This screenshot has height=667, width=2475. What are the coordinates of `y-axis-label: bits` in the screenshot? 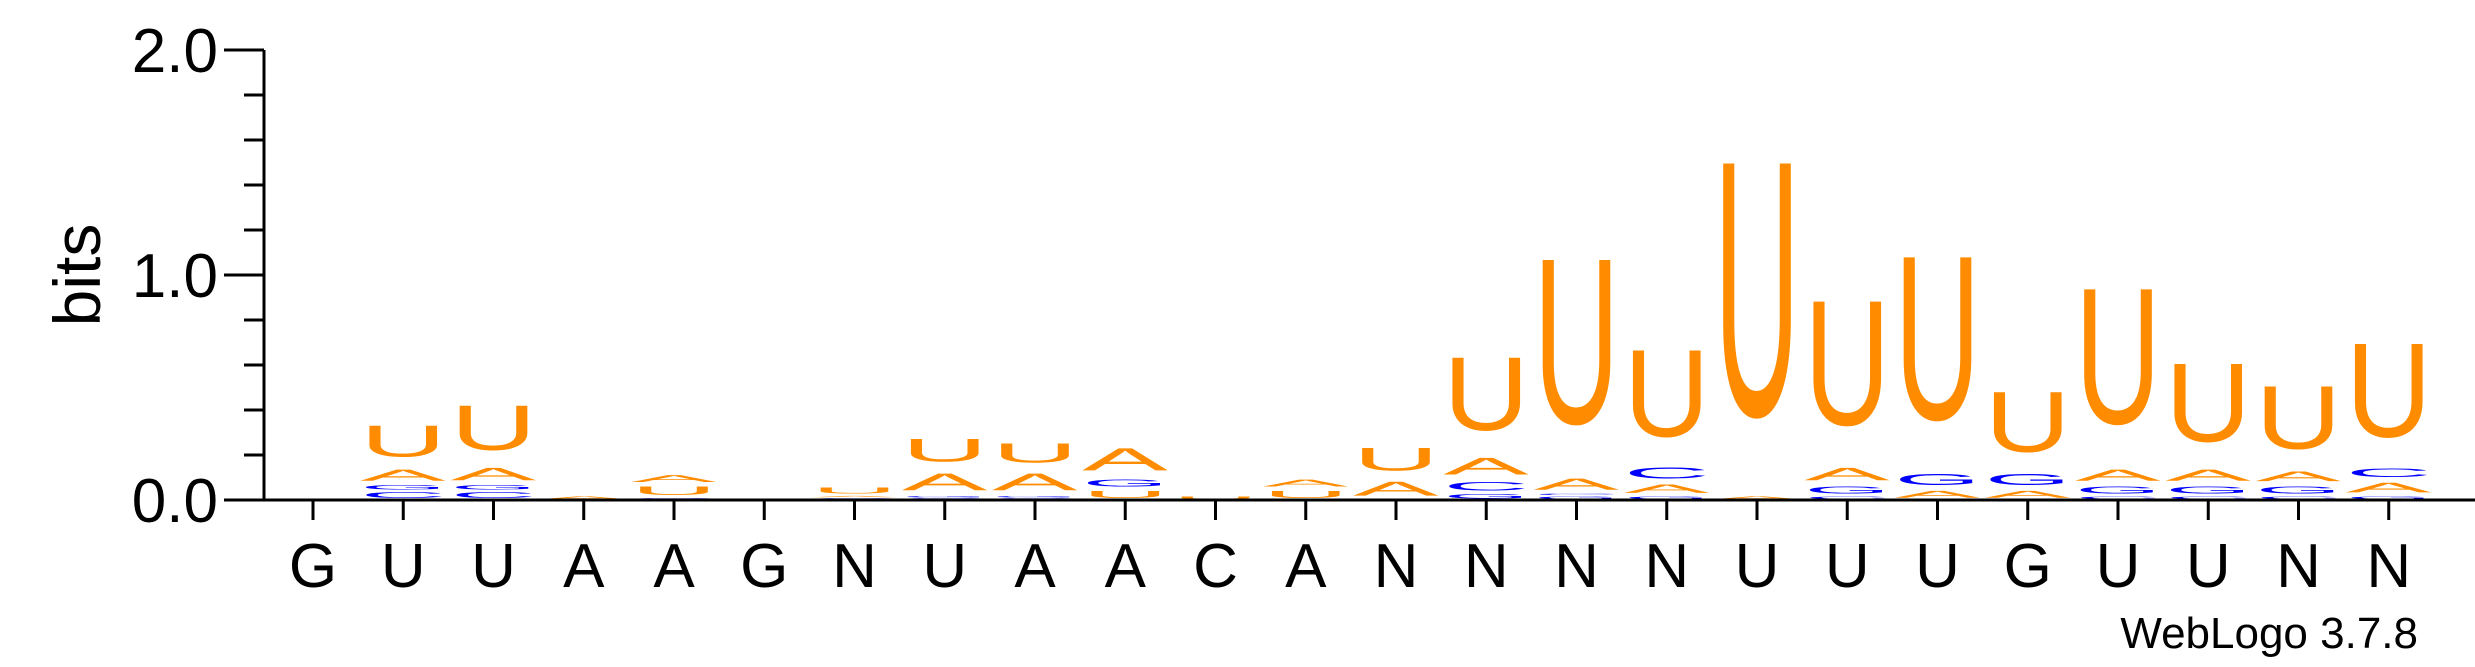 It's located at (77, 275).